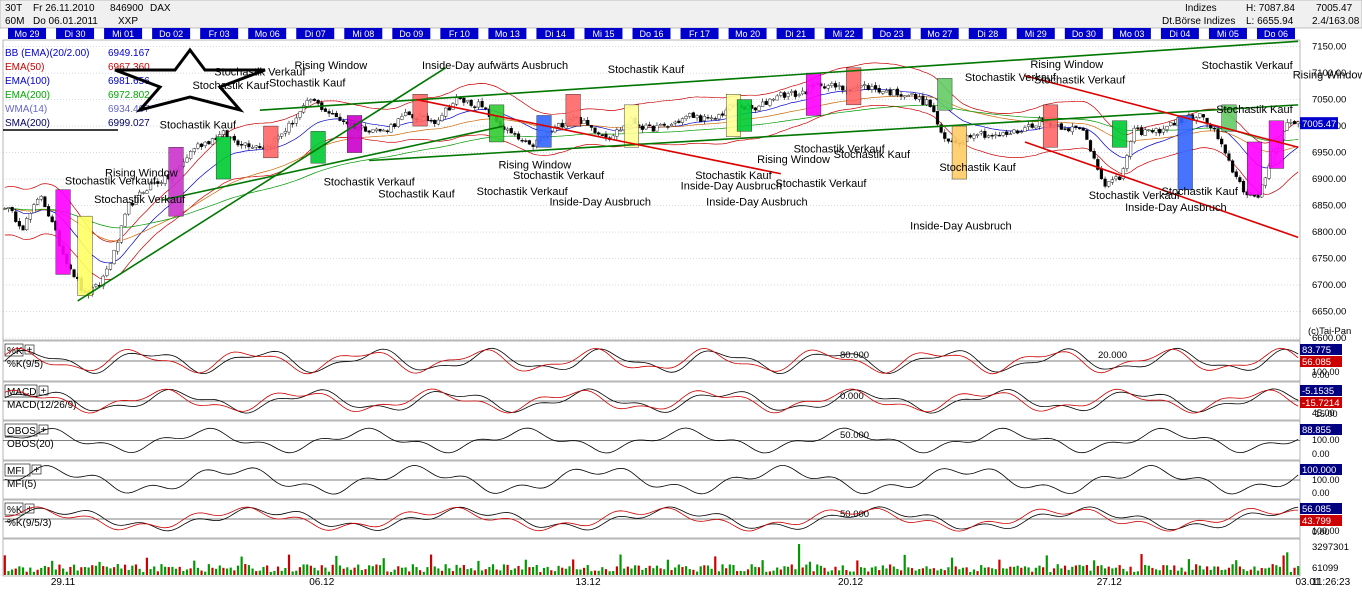 The width and height of the screenshot is (1362, 594). I want to click on day-label-text: Do 30, so click(1084, 34).